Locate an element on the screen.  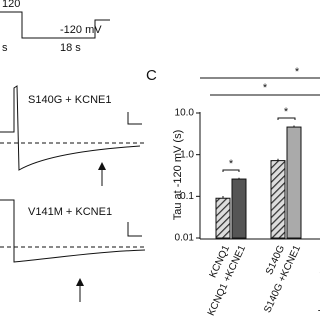
y-tick-label: 0.01 is located at coordinates (185, 238).